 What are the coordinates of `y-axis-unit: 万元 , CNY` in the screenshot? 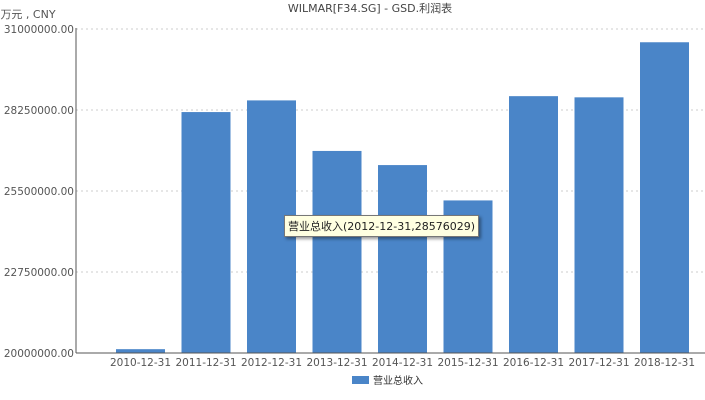 It's located at (27, 14).